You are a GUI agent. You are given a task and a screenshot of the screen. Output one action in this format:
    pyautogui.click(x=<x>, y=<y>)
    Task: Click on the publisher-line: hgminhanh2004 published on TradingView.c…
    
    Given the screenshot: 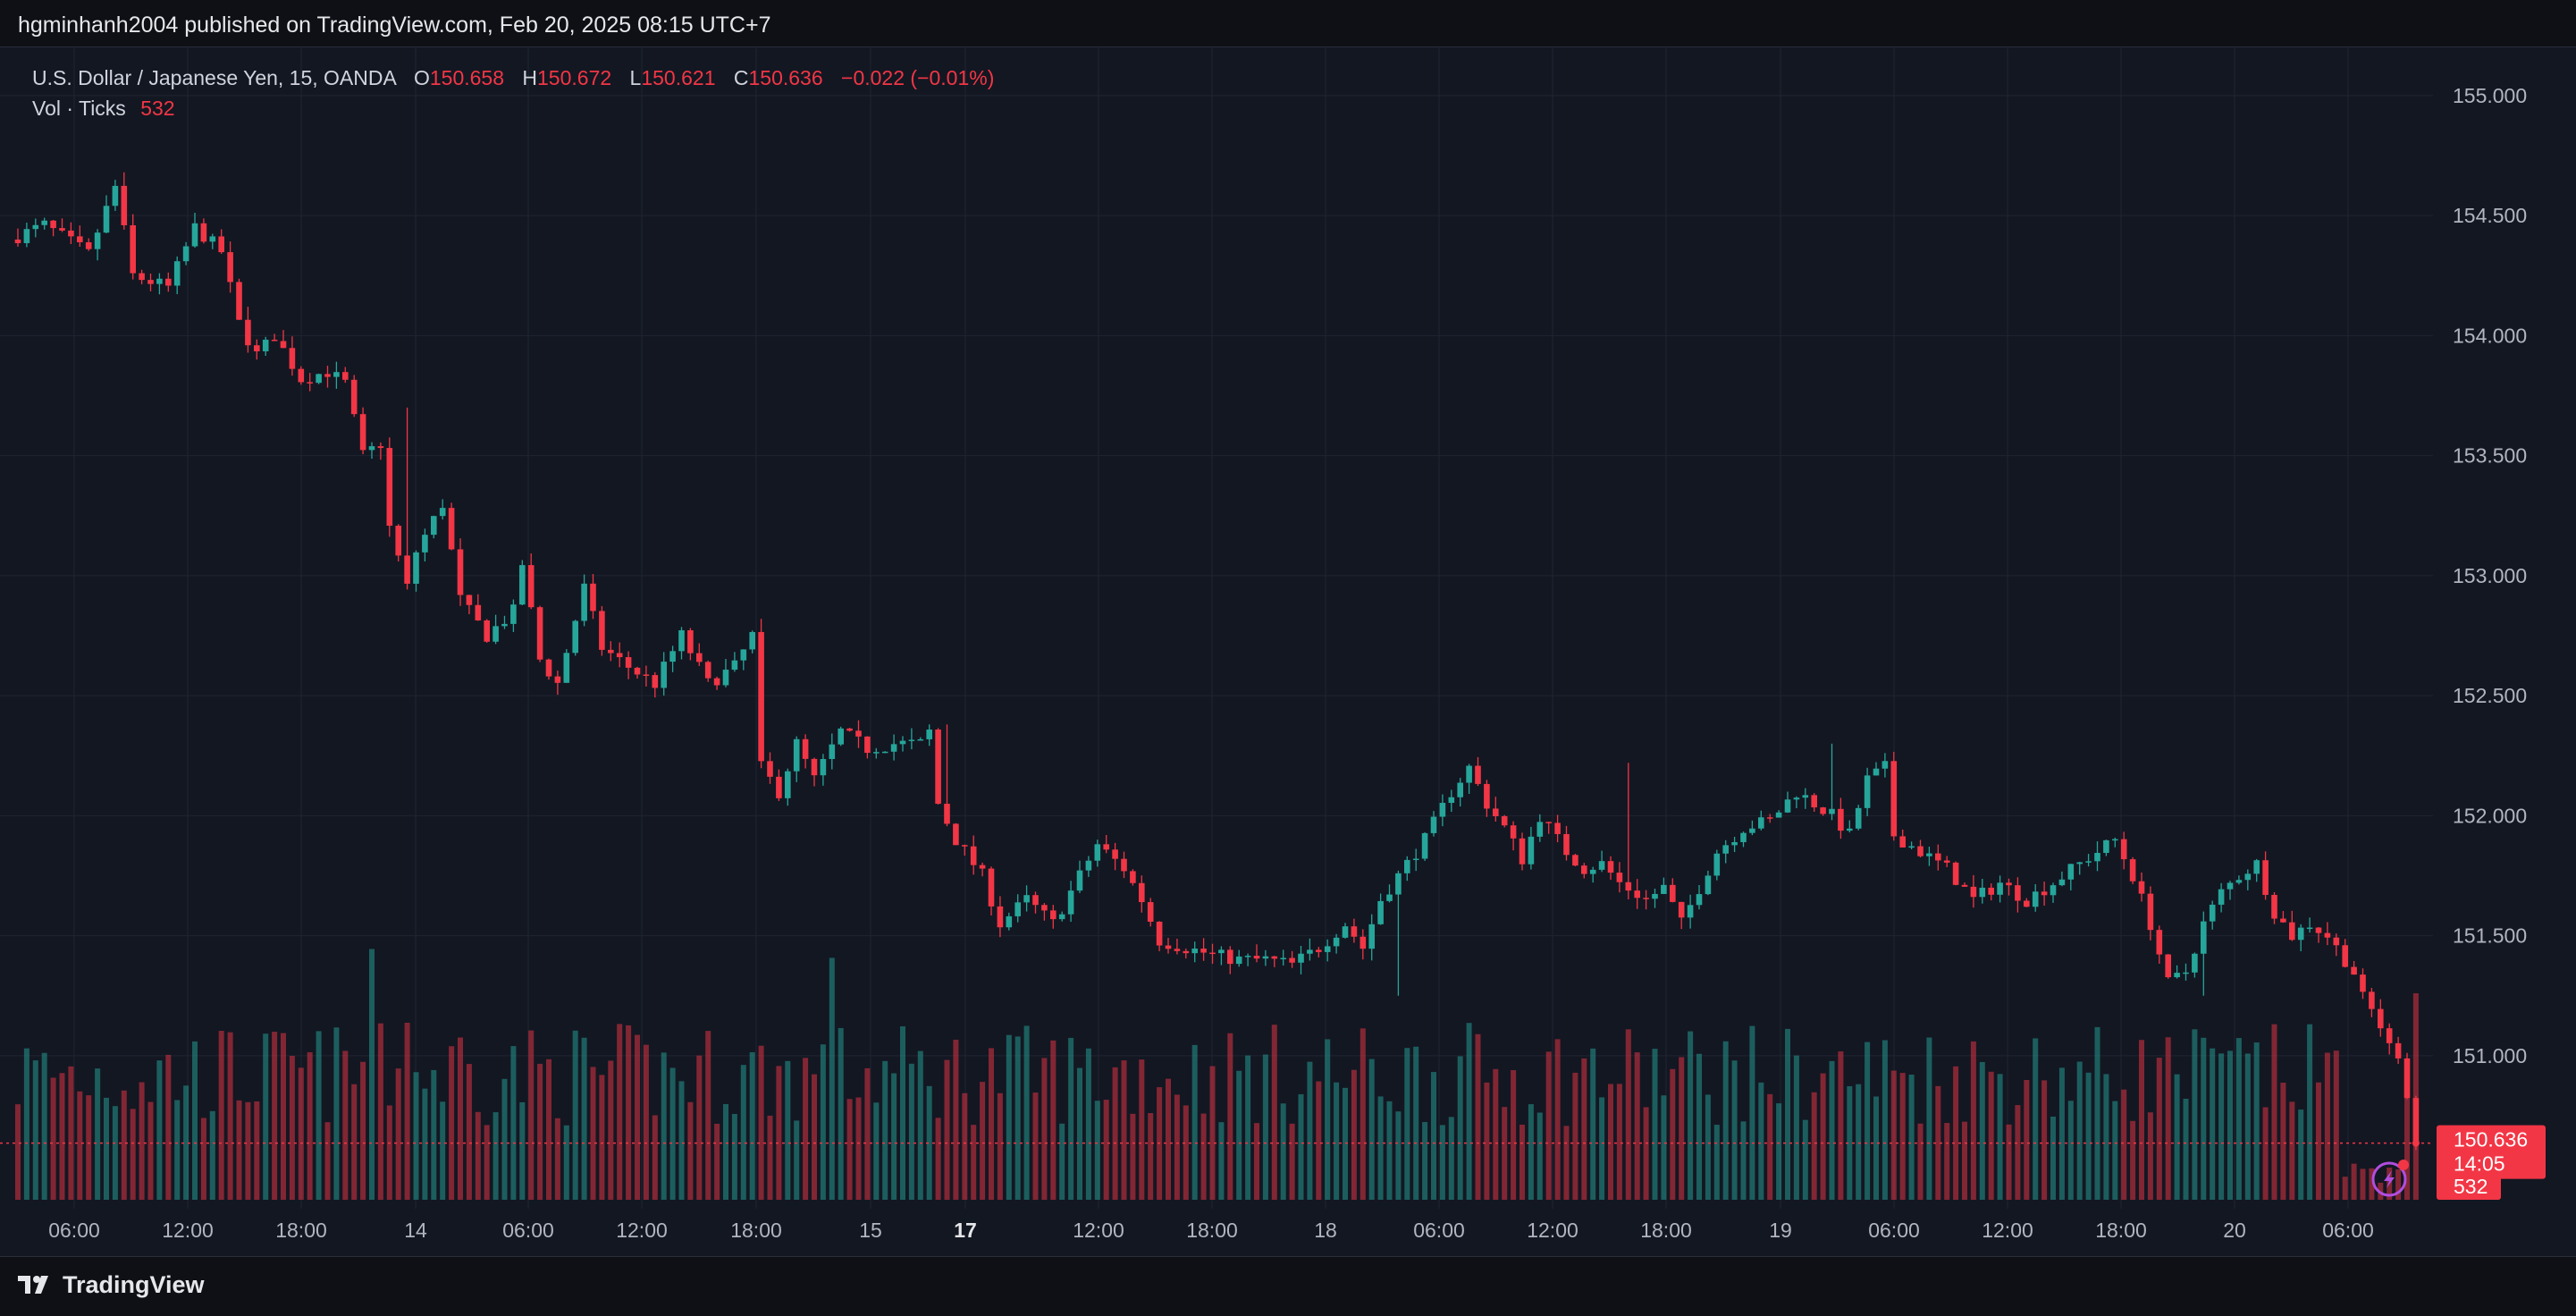 What is the action you would take?
    pyautogui.click(x=395, y=25)
    